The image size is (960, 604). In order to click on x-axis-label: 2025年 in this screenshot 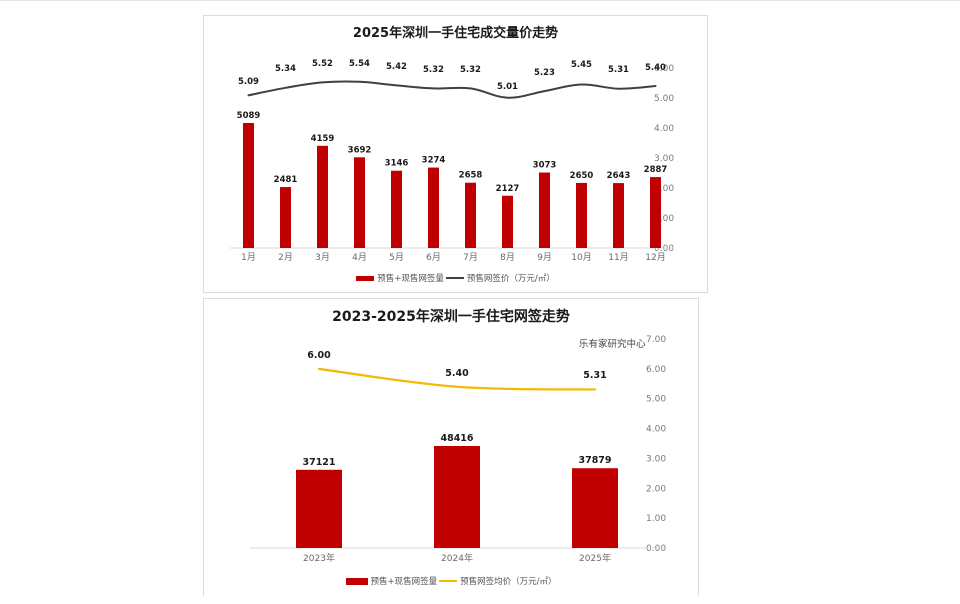, I will do `click(595, 558)`.